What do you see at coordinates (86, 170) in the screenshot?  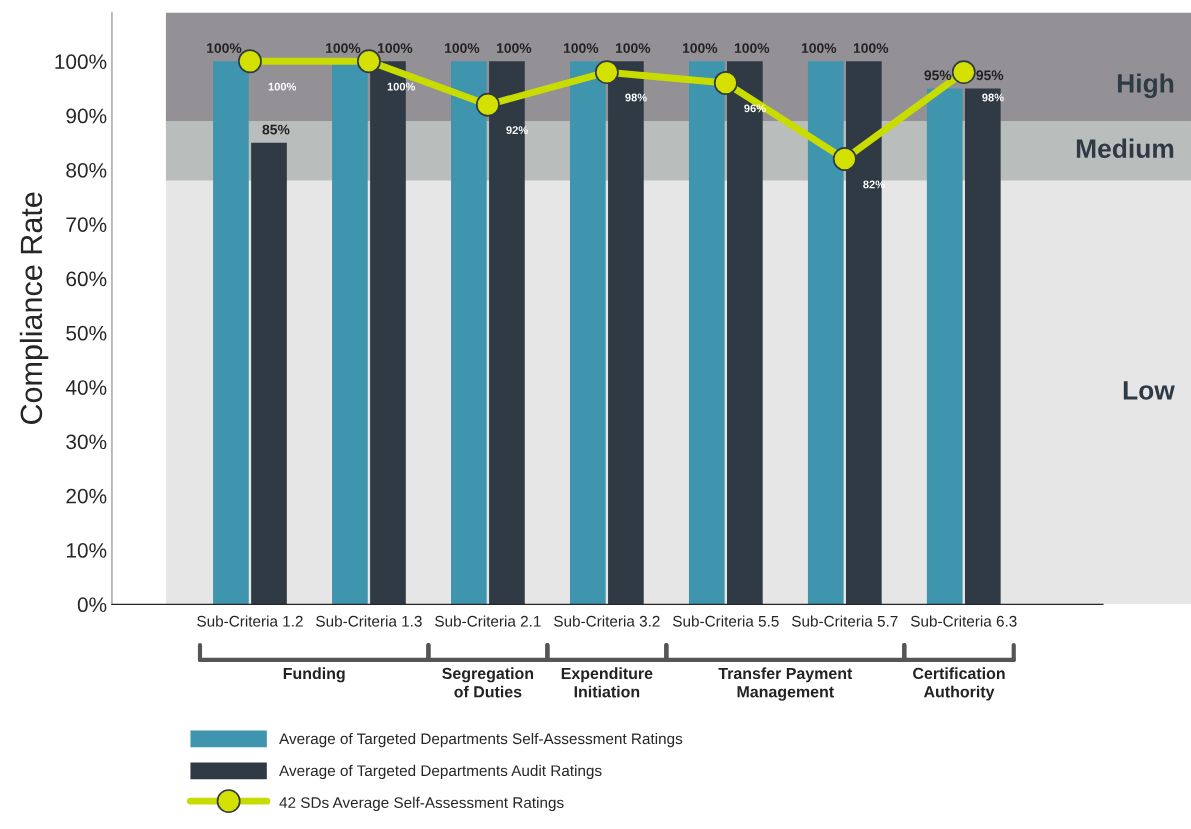 I see `y-tick-label: 80%` at bounding box center [86, 170].